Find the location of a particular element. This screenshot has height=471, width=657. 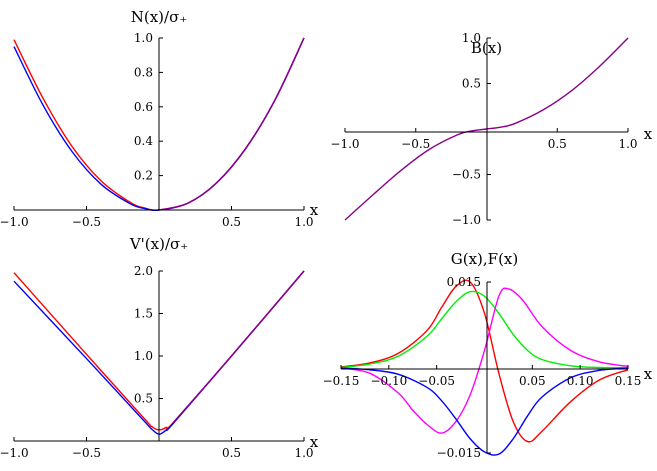

y-tick-label-panel-n-4: 1.0 is located at coordinates (143, 38).